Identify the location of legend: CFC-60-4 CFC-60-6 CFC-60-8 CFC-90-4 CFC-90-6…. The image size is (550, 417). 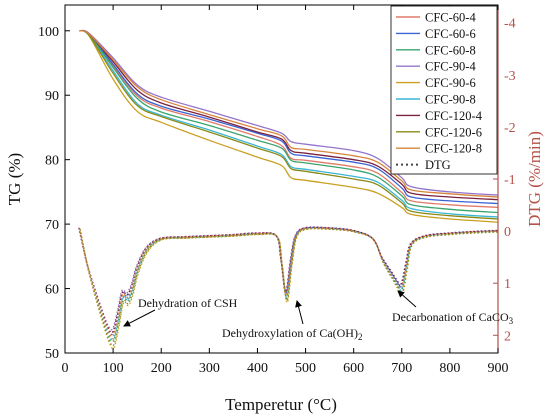
(444, 90).